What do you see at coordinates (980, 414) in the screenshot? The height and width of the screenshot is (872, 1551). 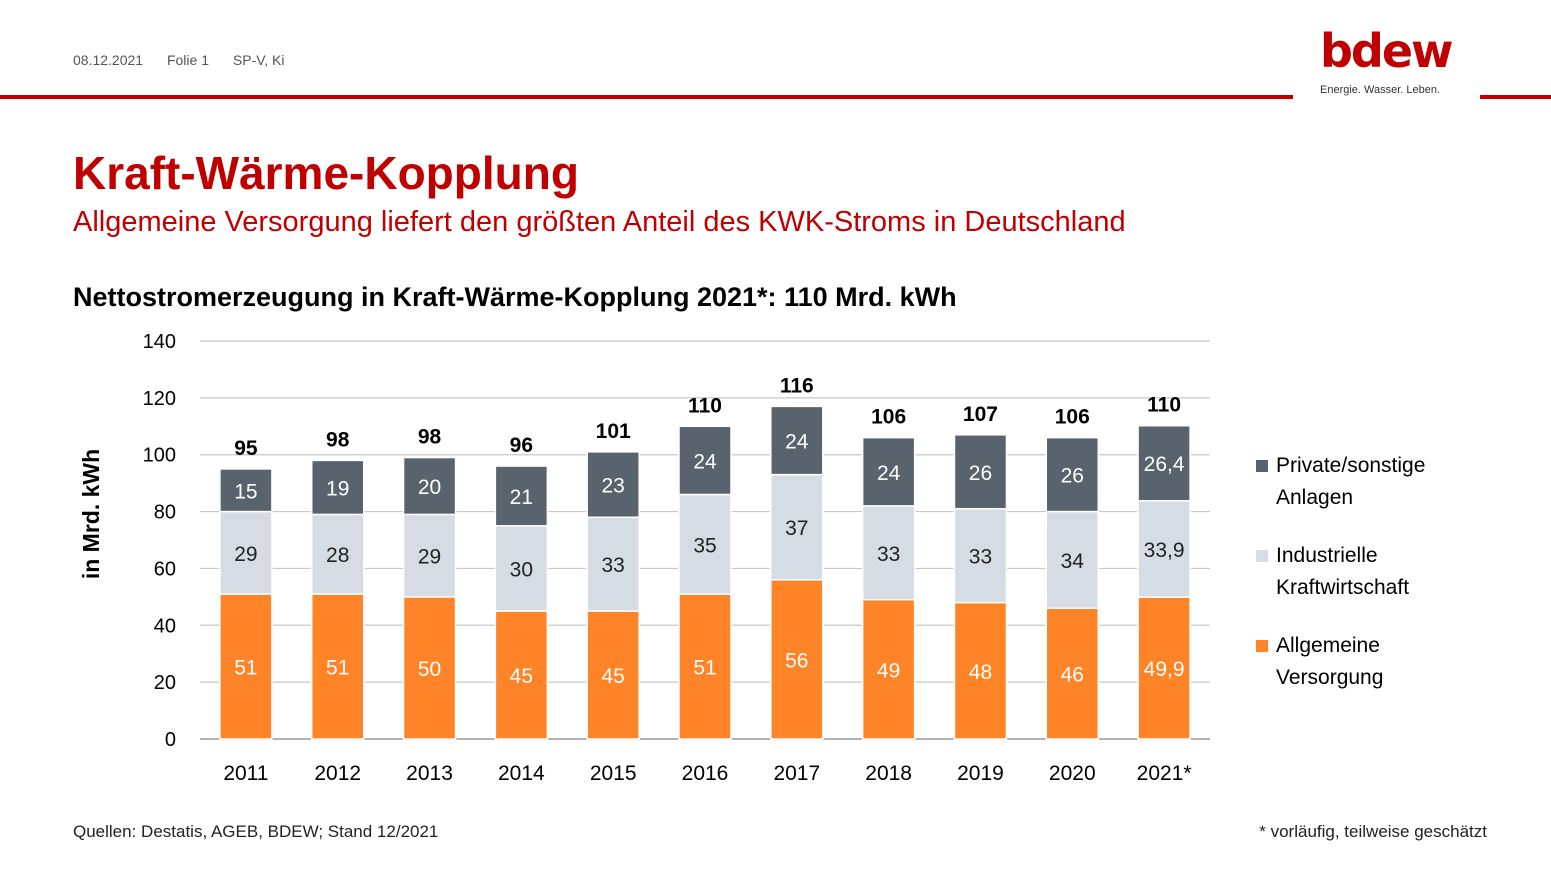 I see `bar-total-label: 107` at bounding box center [980, 414].